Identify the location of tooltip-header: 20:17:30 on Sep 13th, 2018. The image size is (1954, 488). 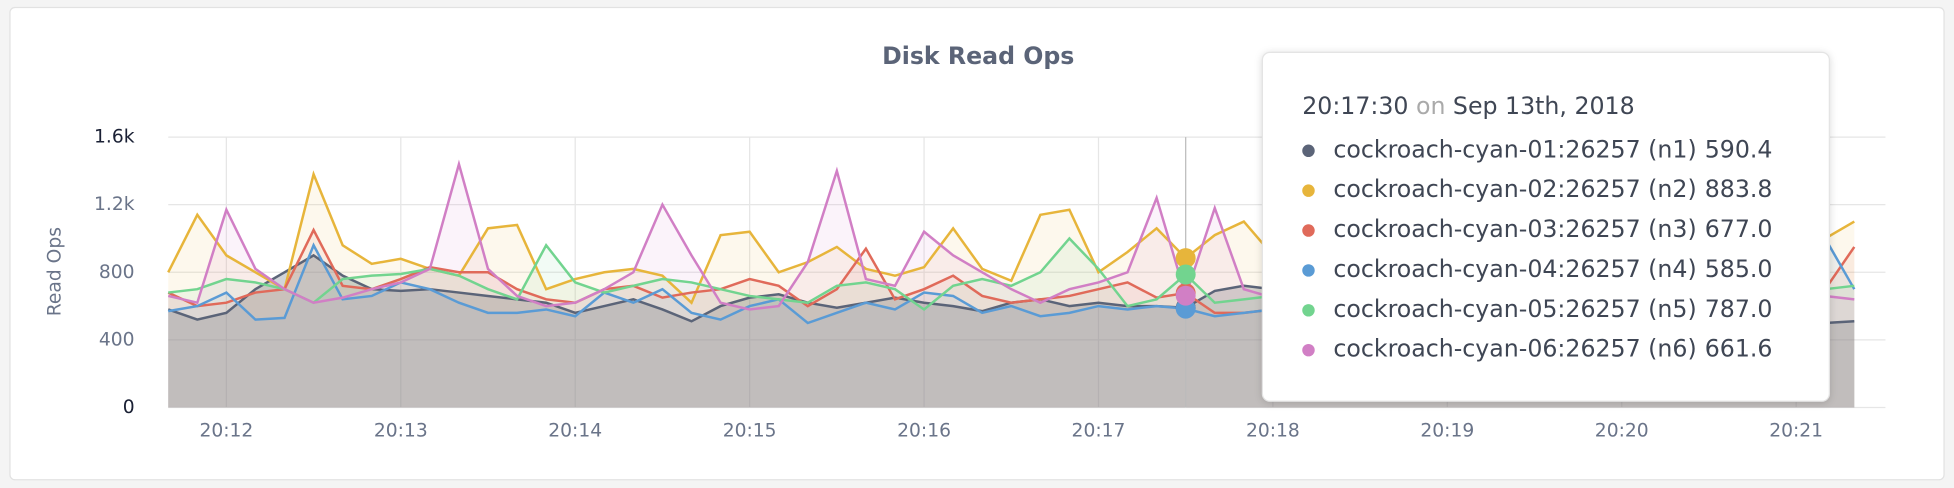
(1468, 106).